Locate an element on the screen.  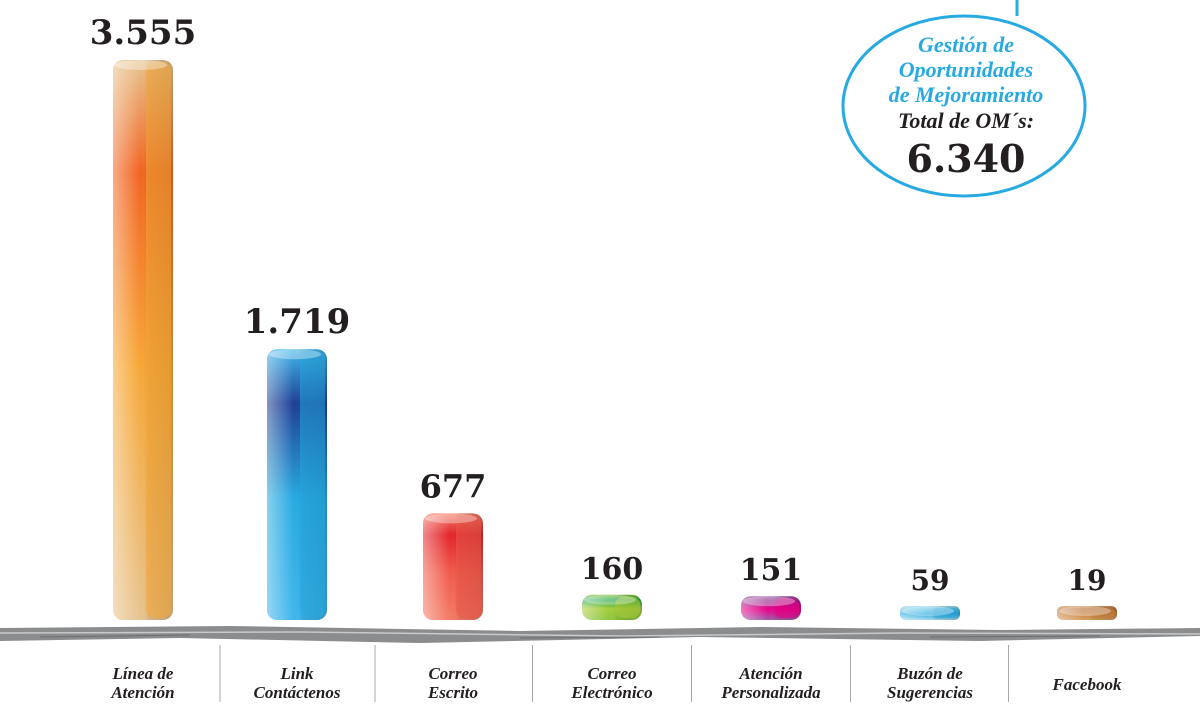
category-label-2: Correo Escrito is located at coordinates (452, 683).